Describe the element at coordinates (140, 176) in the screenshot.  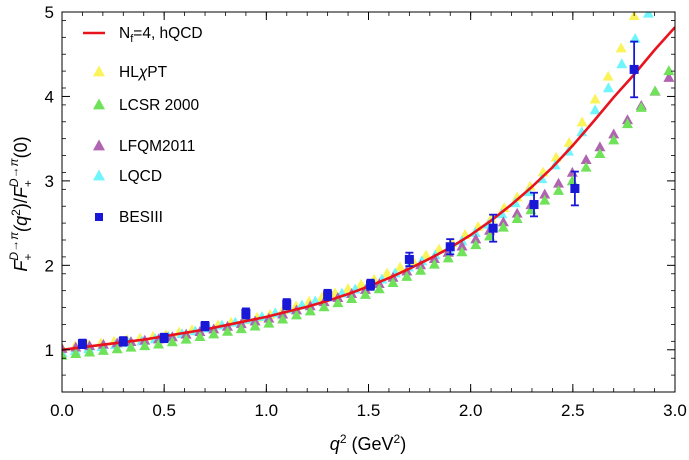
I see `legend-label: LQCD` at that location.